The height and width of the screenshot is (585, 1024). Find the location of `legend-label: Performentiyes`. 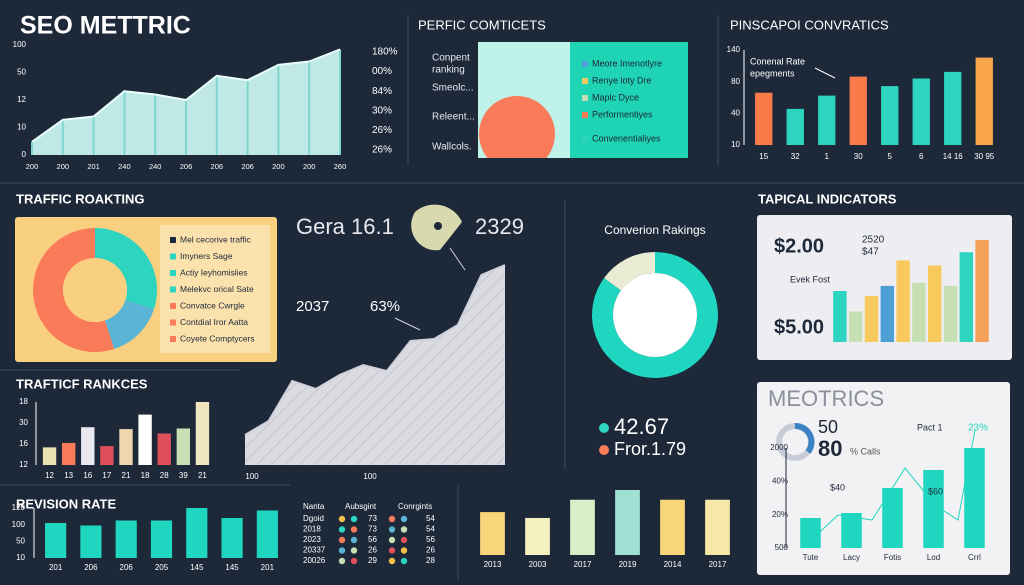

legend-label: Performentiyes is located at coordinates (622, 114).